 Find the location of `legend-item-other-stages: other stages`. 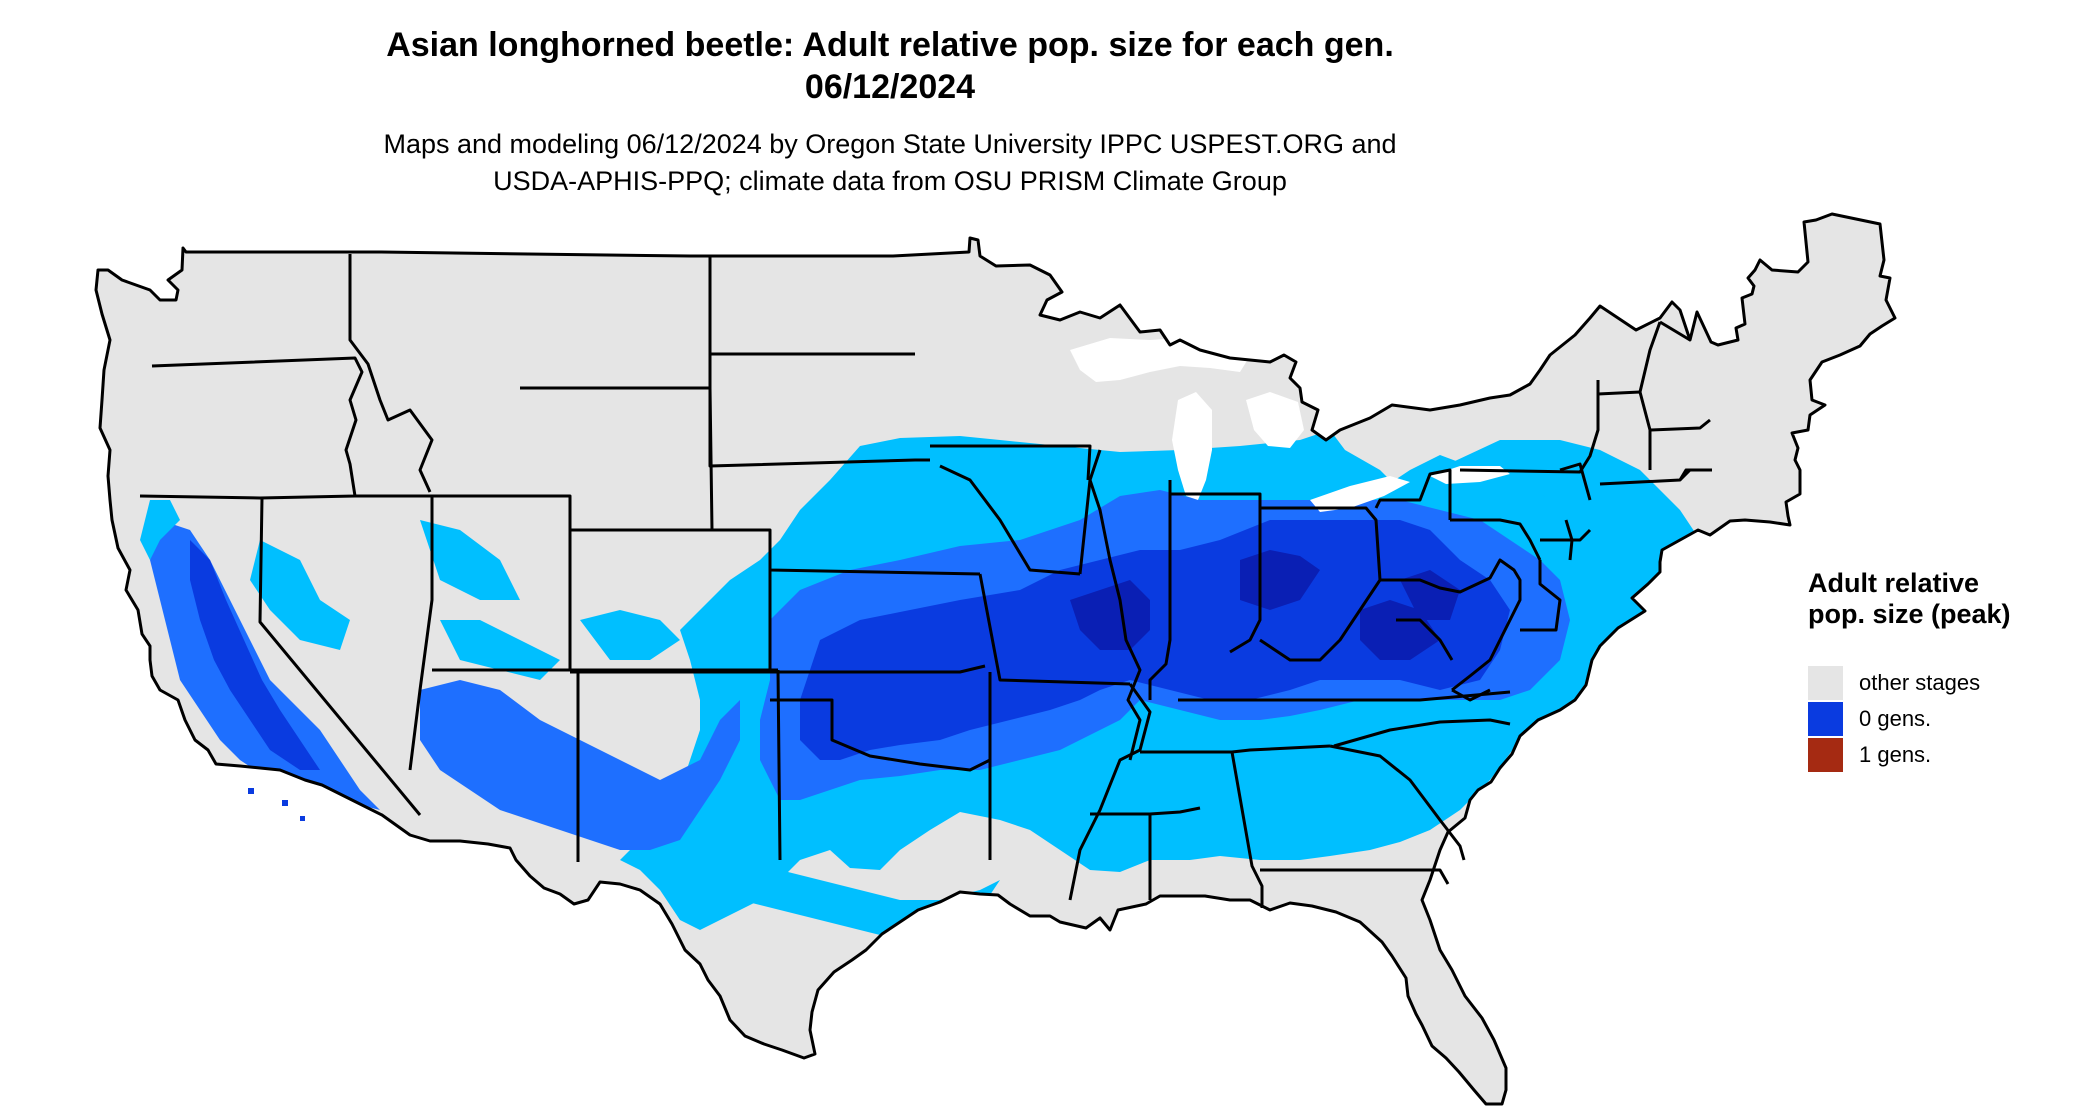

legend-item-other-stages: other stages is located at coordinates (1938, 683).